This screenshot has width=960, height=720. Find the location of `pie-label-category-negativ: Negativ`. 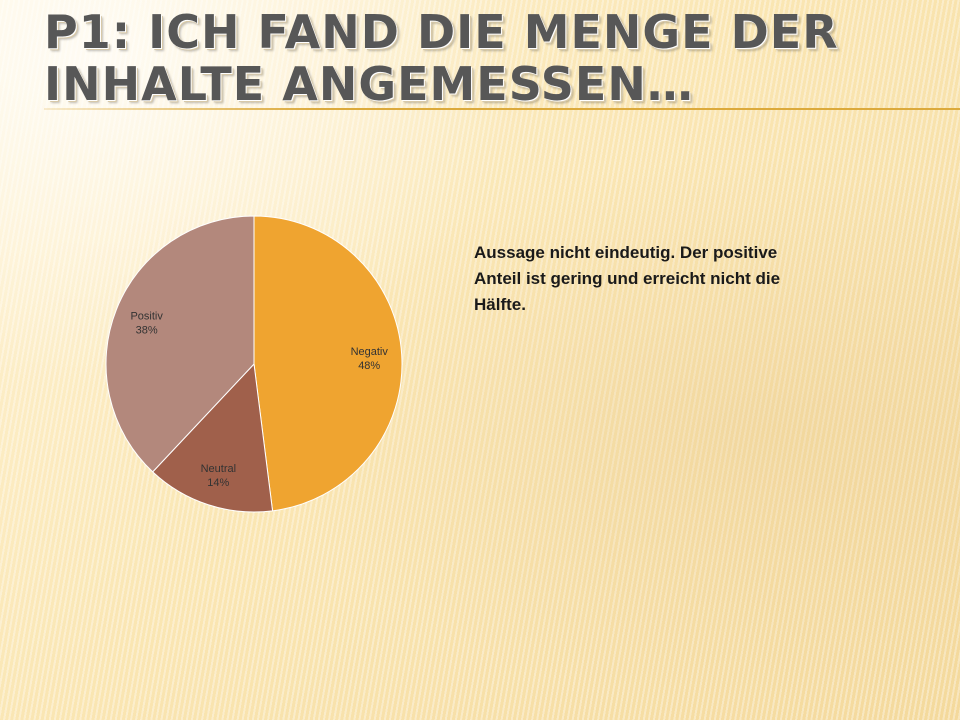

pie-label-category-negativ: Negativ is located at coordinates (370, 352).